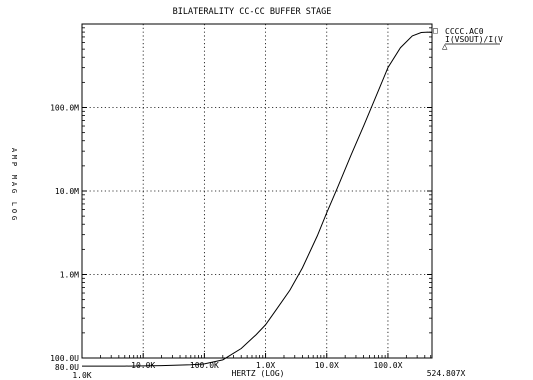 This screenshot has height=380, width=533. Describe the element at coordinates (446, 373) in the screenshot. I see `x-axis-end-label: 524.807X` at that location.